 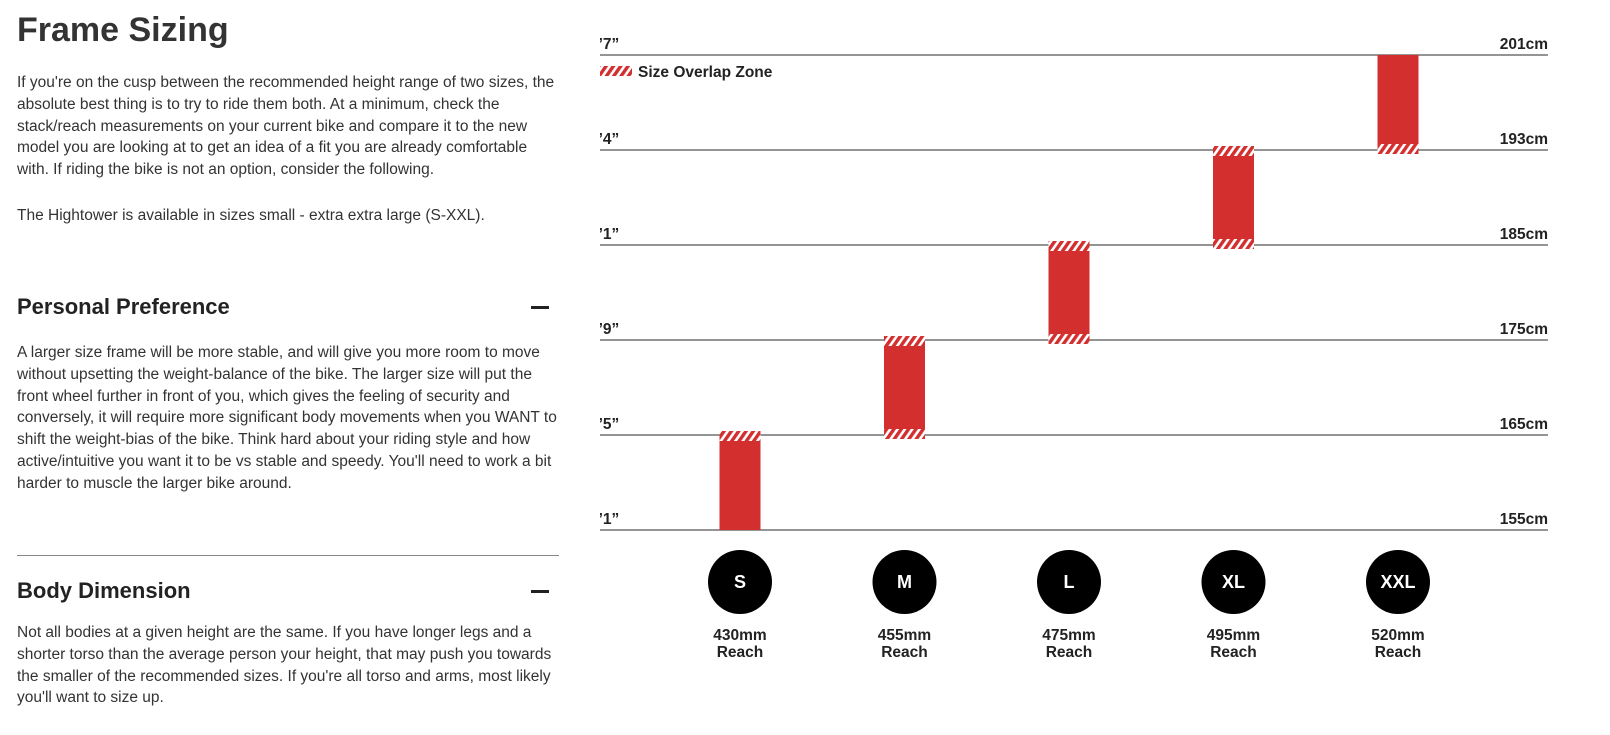 I want to click on height-label-metric: 193cm, so click(x=1524, y=139).